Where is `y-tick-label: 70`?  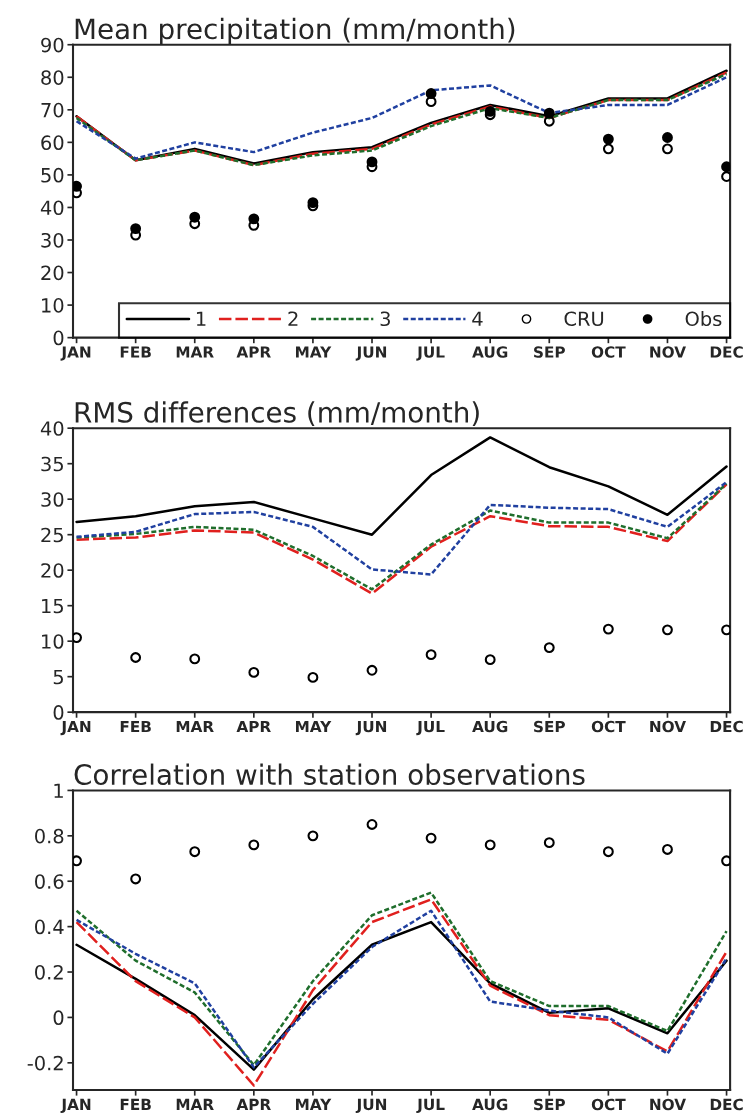
y-tick-label: 70 is located at coordinates (52, 110).